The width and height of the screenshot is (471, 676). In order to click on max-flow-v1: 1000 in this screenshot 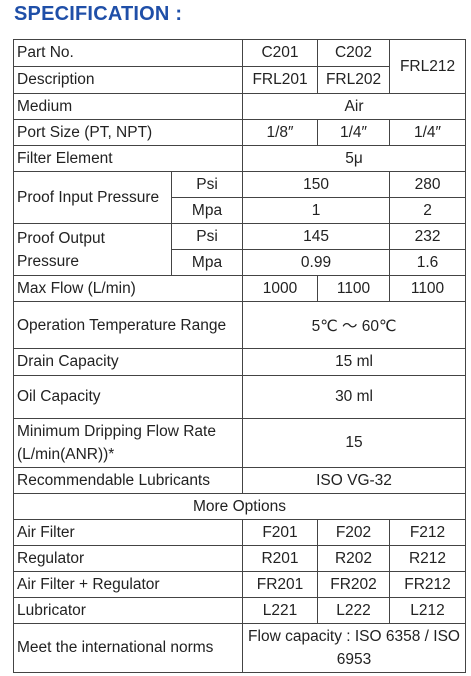, I will do `click(280, 288)`.